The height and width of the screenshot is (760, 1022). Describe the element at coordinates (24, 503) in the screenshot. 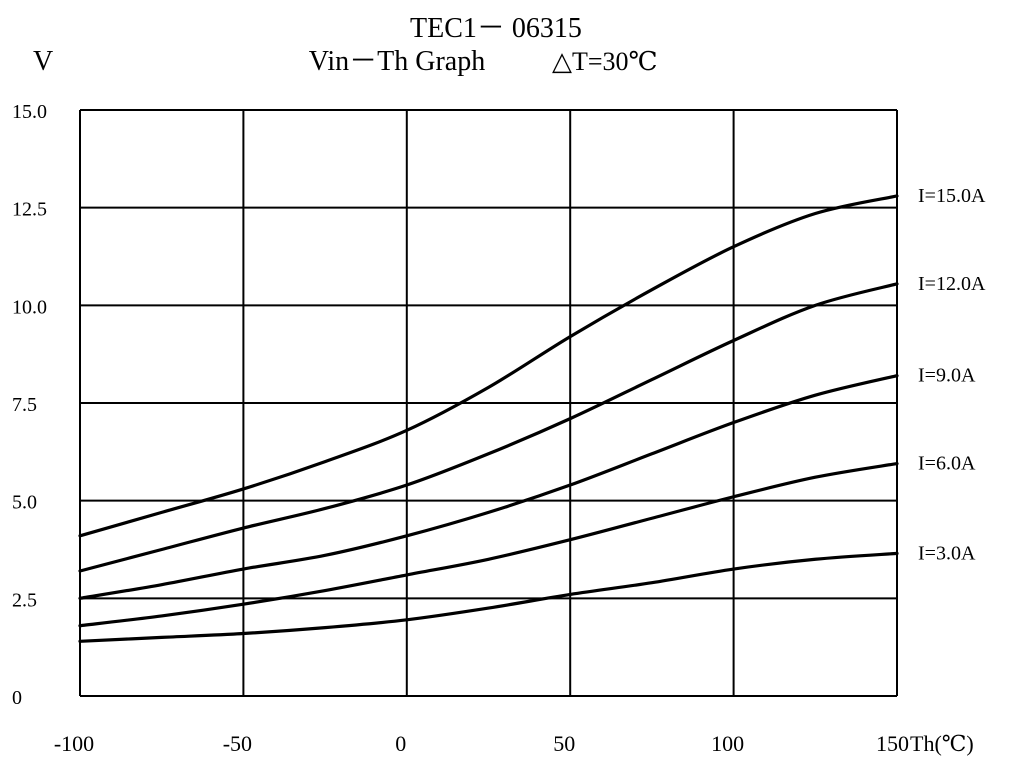

I see `y-tick-label: 5.0` at that location.